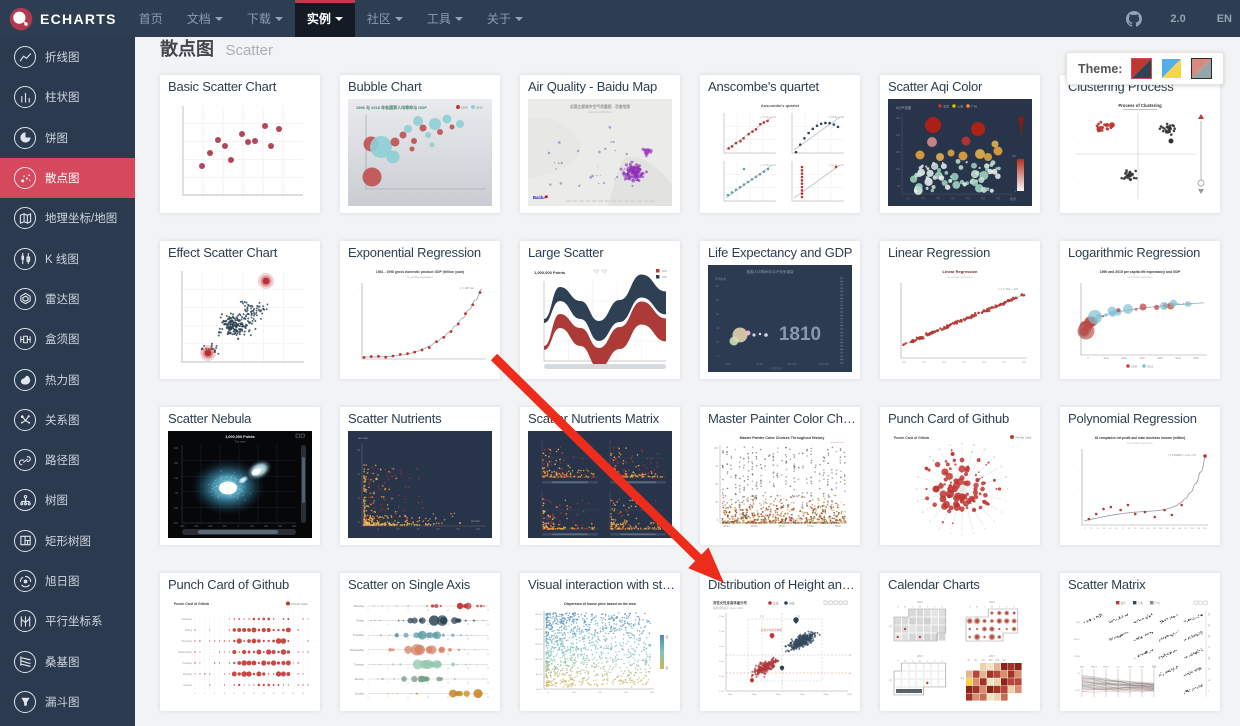 The height and width of the screenshot is (726, 1240). I want to click on svg-text: 12, so click(428, 640).